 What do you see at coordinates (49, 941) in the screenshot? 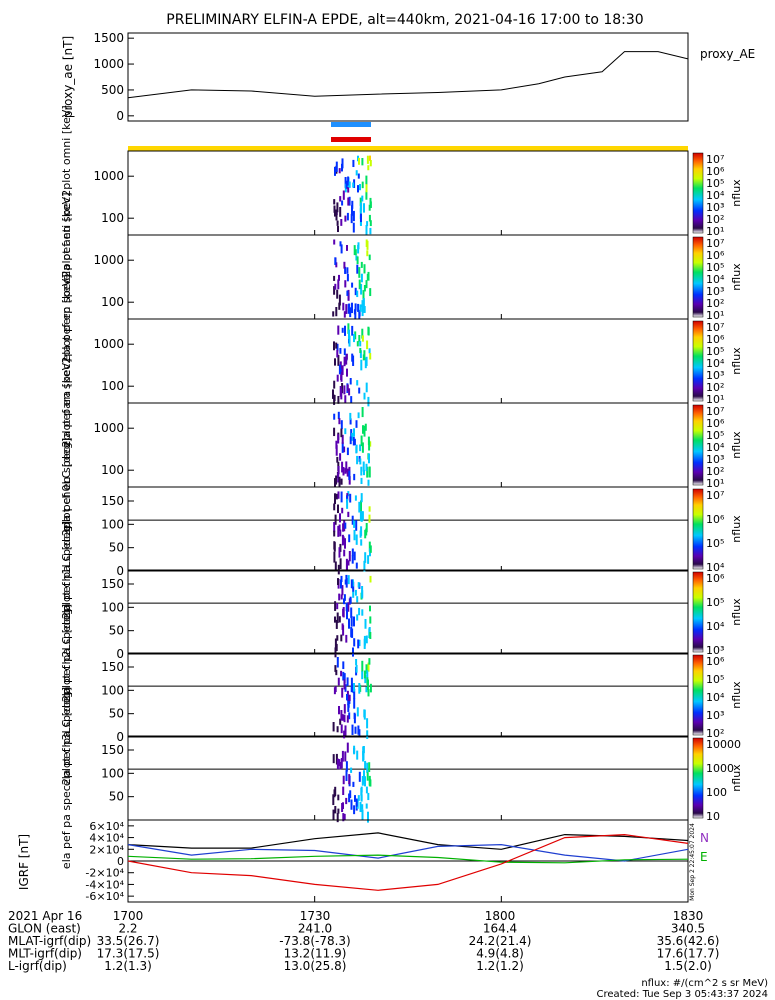
I see `footer-row-label: MLAT-igrf(dip)` at bounding box center [49, 941].